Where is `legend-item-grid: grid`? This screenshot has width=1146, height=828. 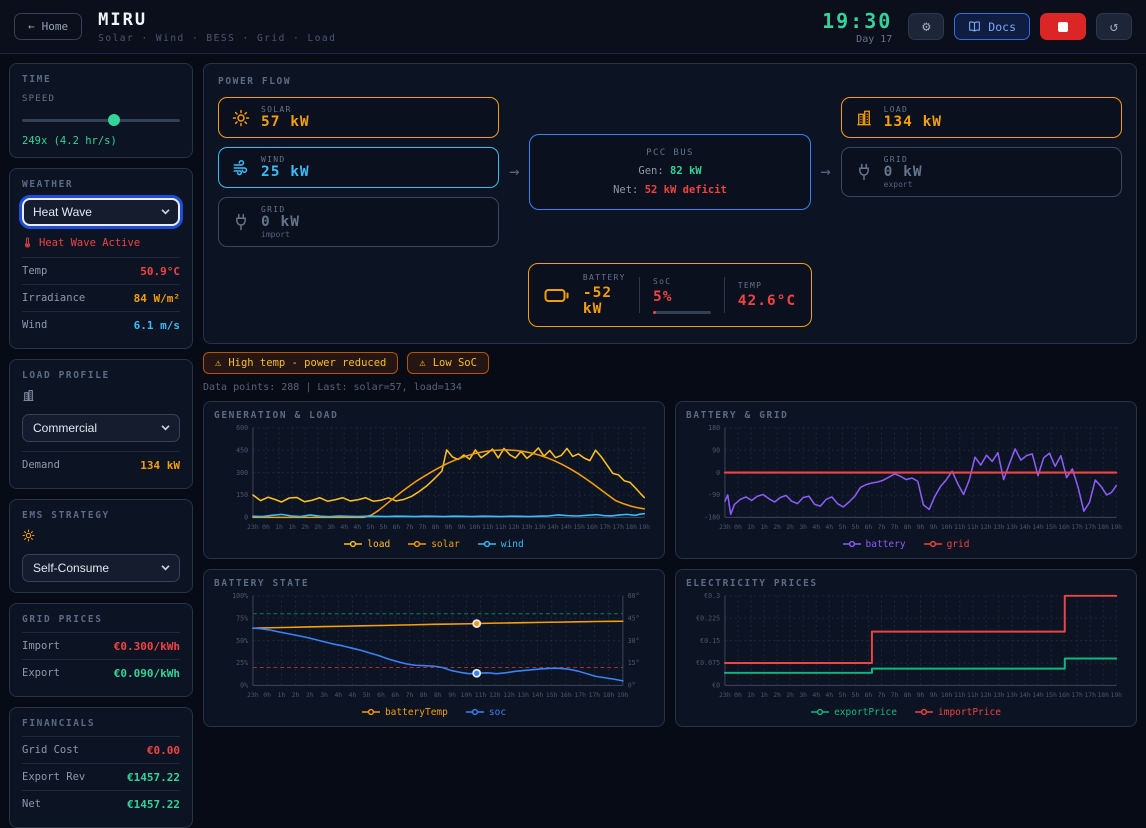 legend-item-grid: grid is located at coordinates (946, 544).